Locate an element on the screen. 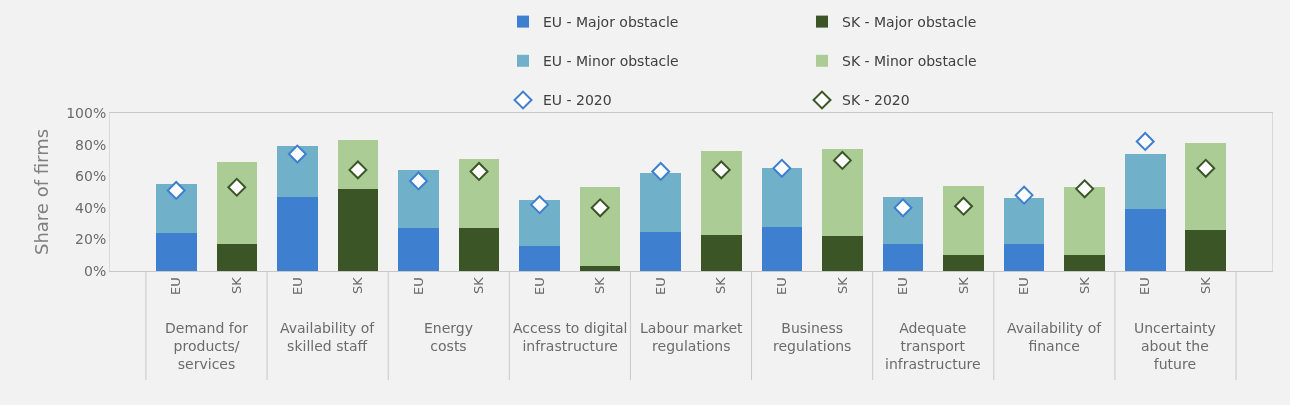  legend-label: EU - Minor obstacle is located at coordinates (611, 61).